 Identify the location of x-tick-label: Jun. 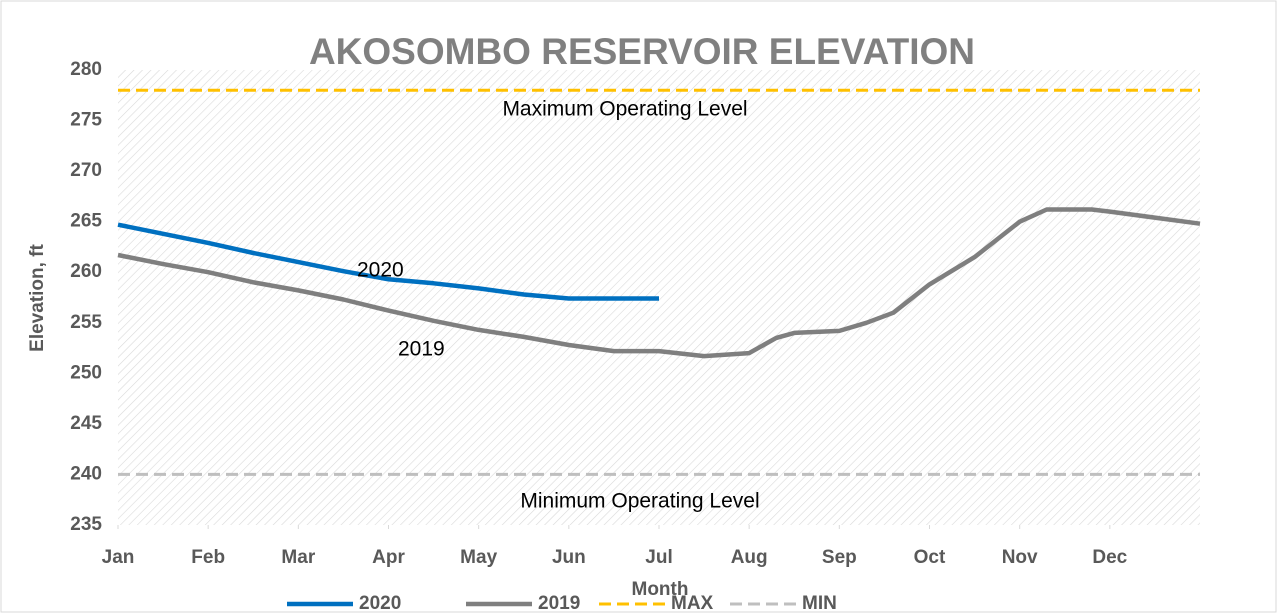
(569, 557).